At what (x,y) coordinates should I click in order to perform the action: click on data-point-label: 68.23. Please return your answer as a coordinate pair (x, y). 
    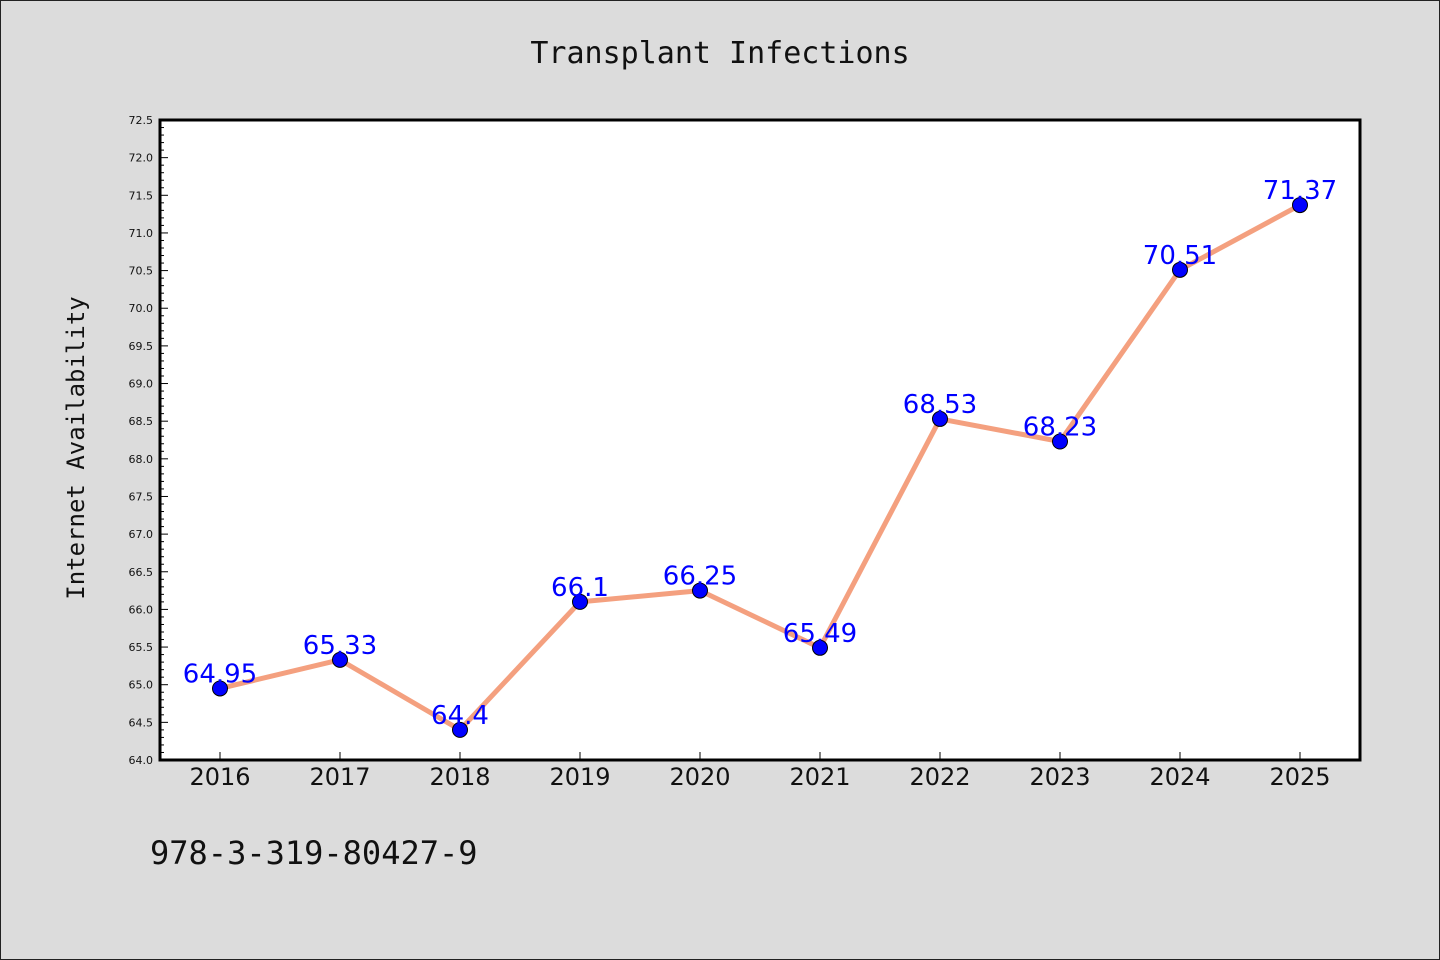
    Looking at the image, I should click on (1060, 428).